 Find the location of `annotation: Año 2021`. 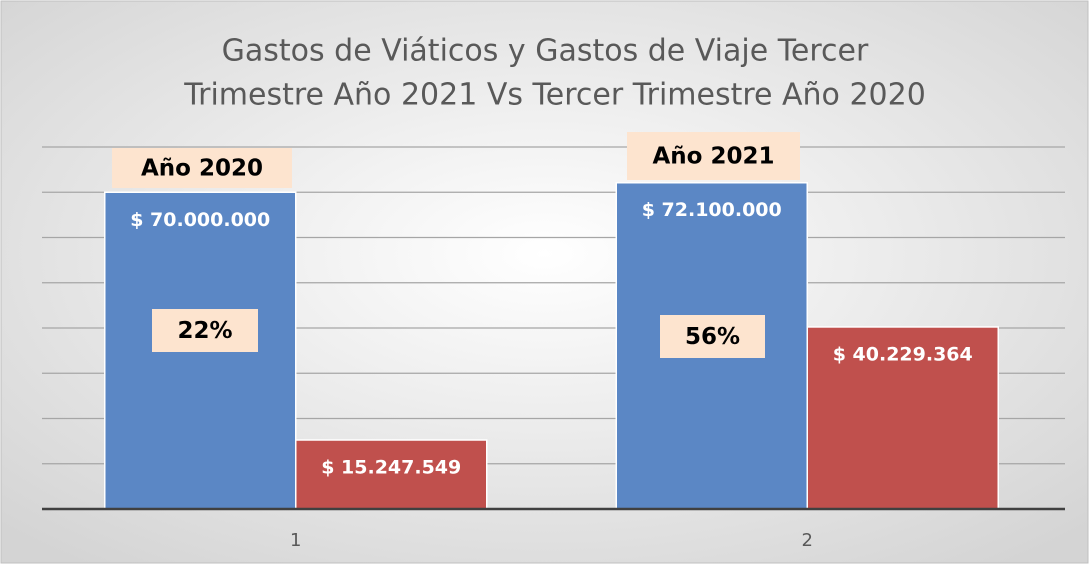

annotation: Año 2021 is located at coordinates (714, 157).